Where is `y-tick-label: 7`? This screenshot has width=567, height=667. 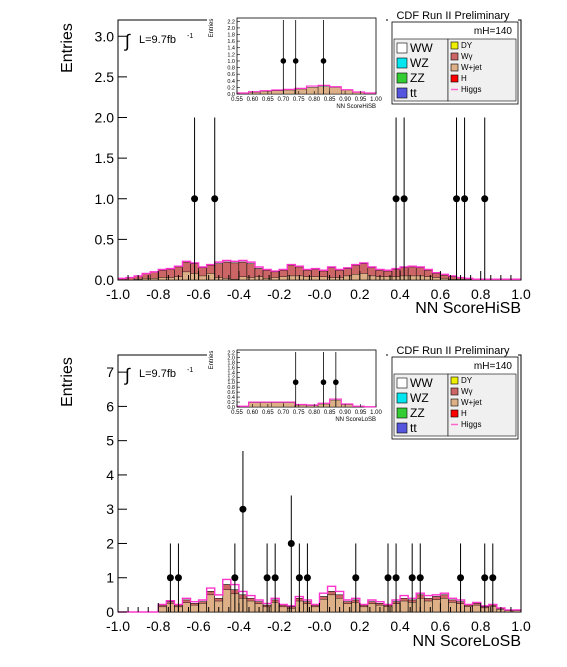
y-tick-label: 7 is located at coordinates (110, 372).